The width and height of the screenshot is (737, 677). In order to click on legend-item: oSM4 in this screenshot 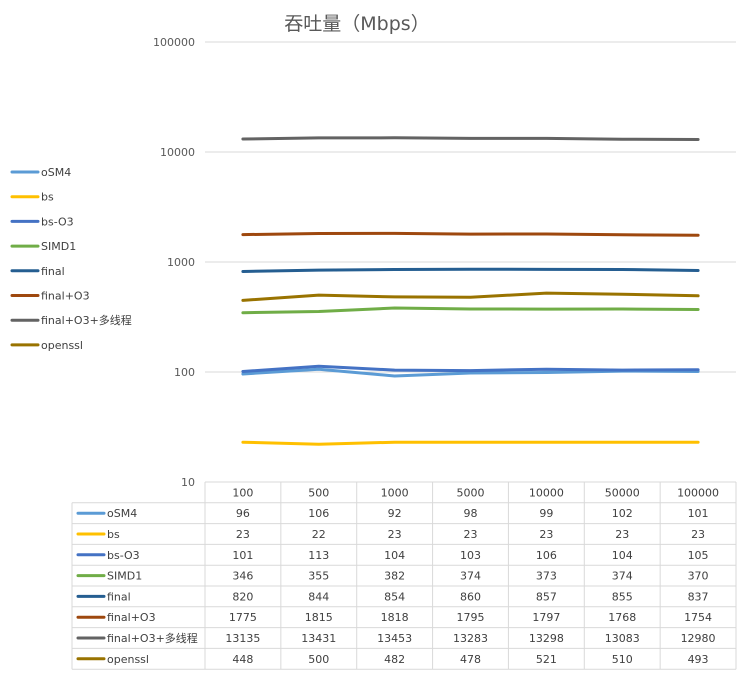, I will do `click(40, 172)`.